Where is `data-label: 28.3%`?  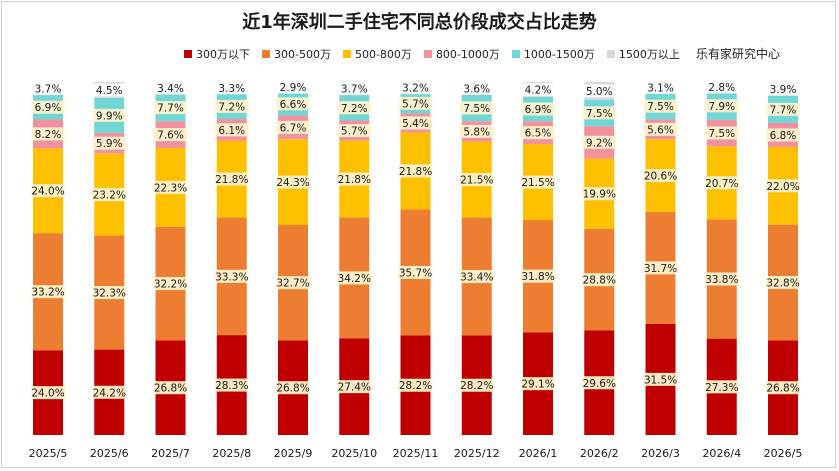
data-label: 28.3% is located at coordinates (231, 386).